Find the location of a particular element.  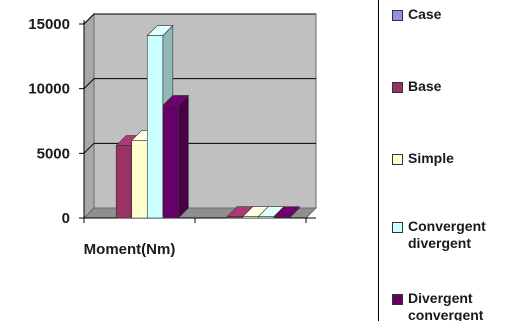

legend-label: Convergent divergent is located at coordinates (447, 234).